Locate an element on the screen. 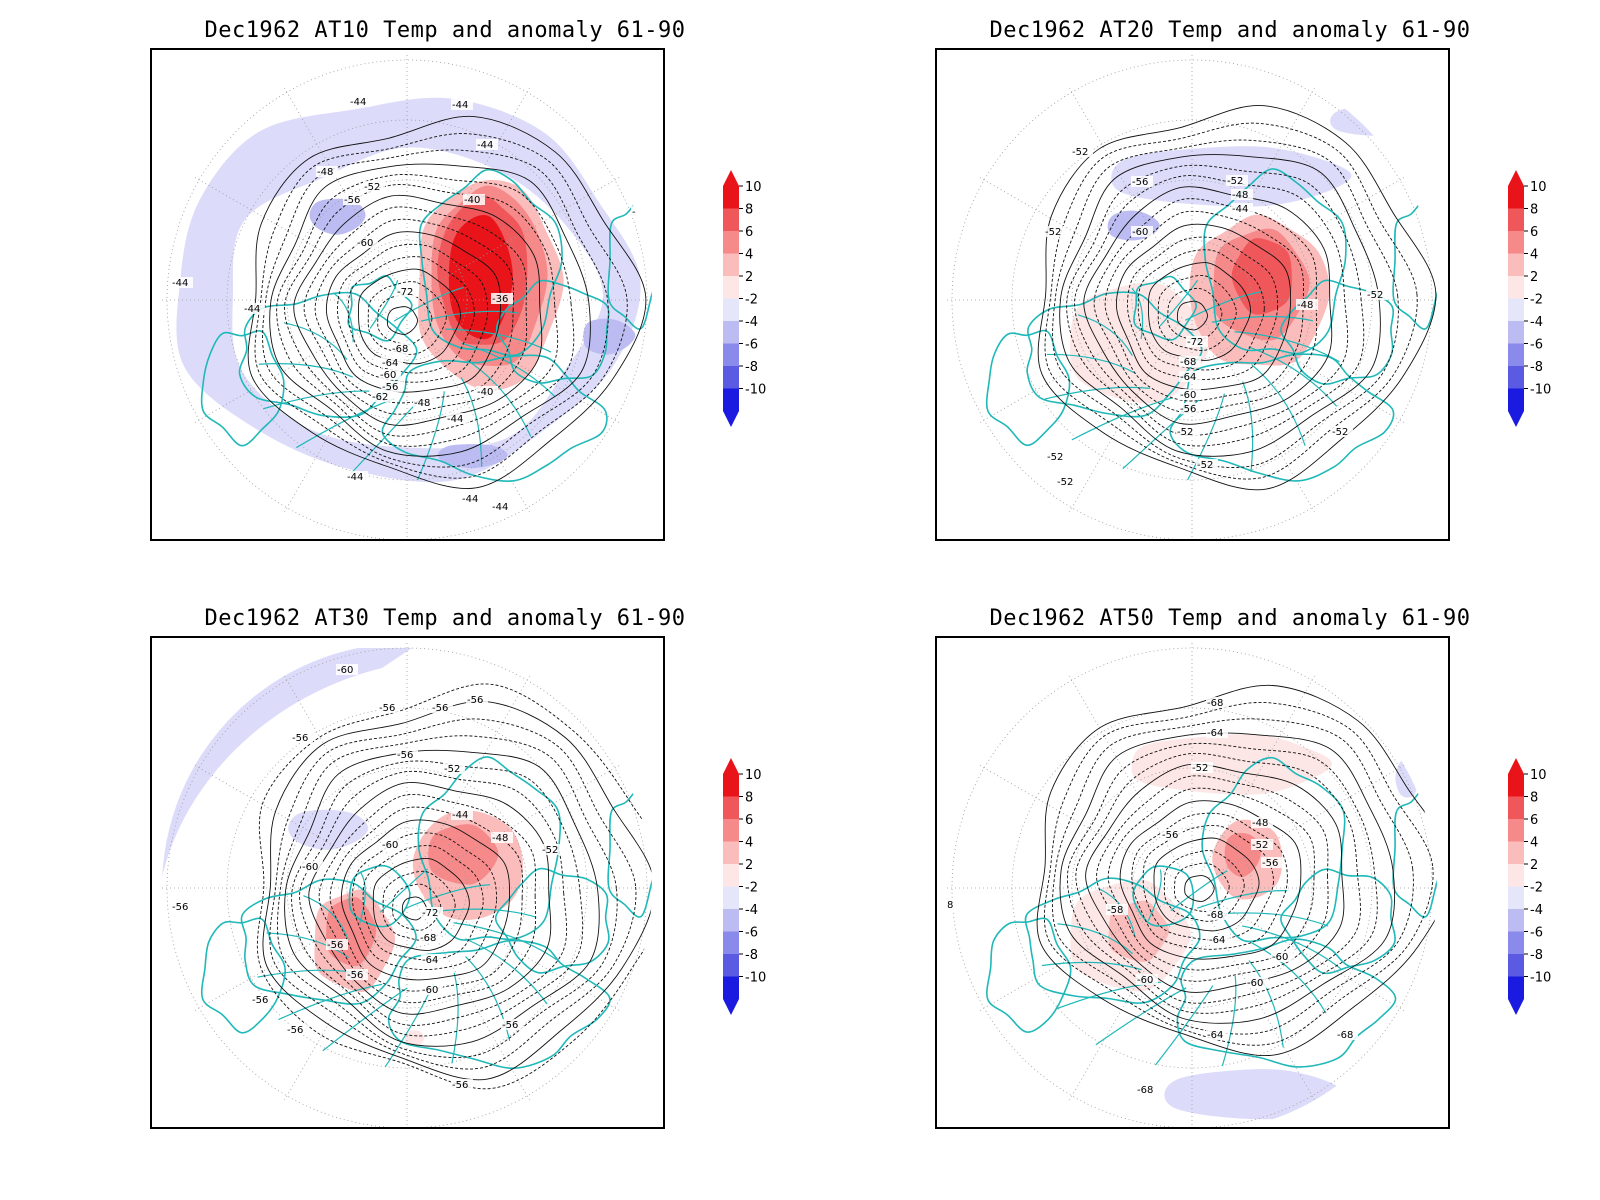  colorbar-tick-label: 10 is located at coordinates (753, 187).